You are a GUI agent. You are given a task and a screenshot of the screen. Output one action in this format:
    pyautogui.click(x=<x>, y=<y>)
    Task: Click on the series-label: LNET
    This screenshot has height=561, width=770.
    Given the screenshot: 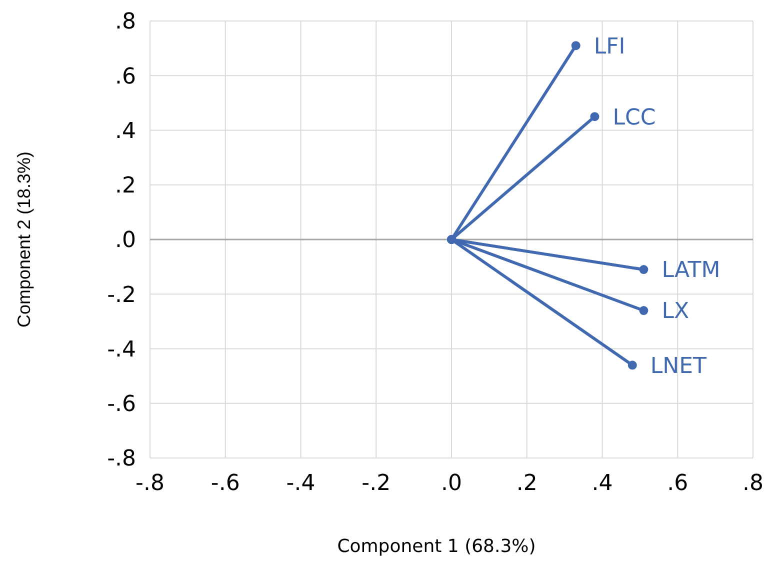 What is the action you would take?
    pyautogui.click(x=679, y=366)
    